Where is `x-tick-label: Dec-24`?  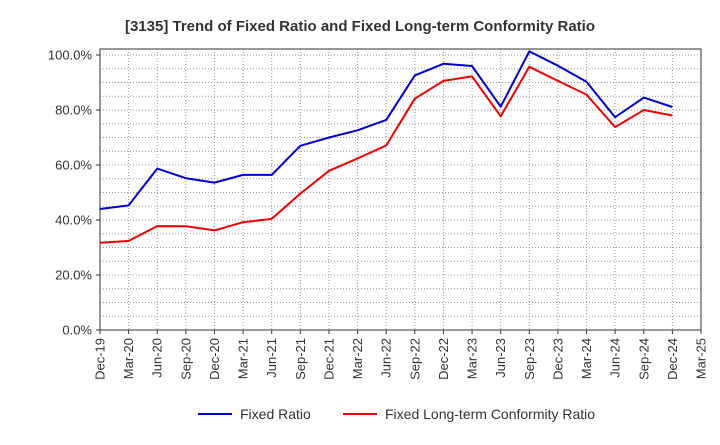
x-tick-label: Dec-24 is located at coordinates (672, 359).